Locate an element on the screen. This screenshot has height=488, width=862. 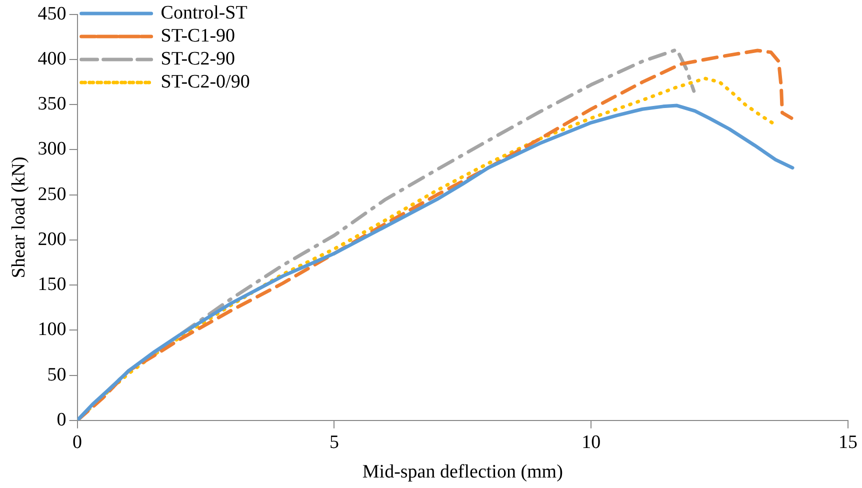
legend-label: Control-ST is located at coordinates (204, 13).